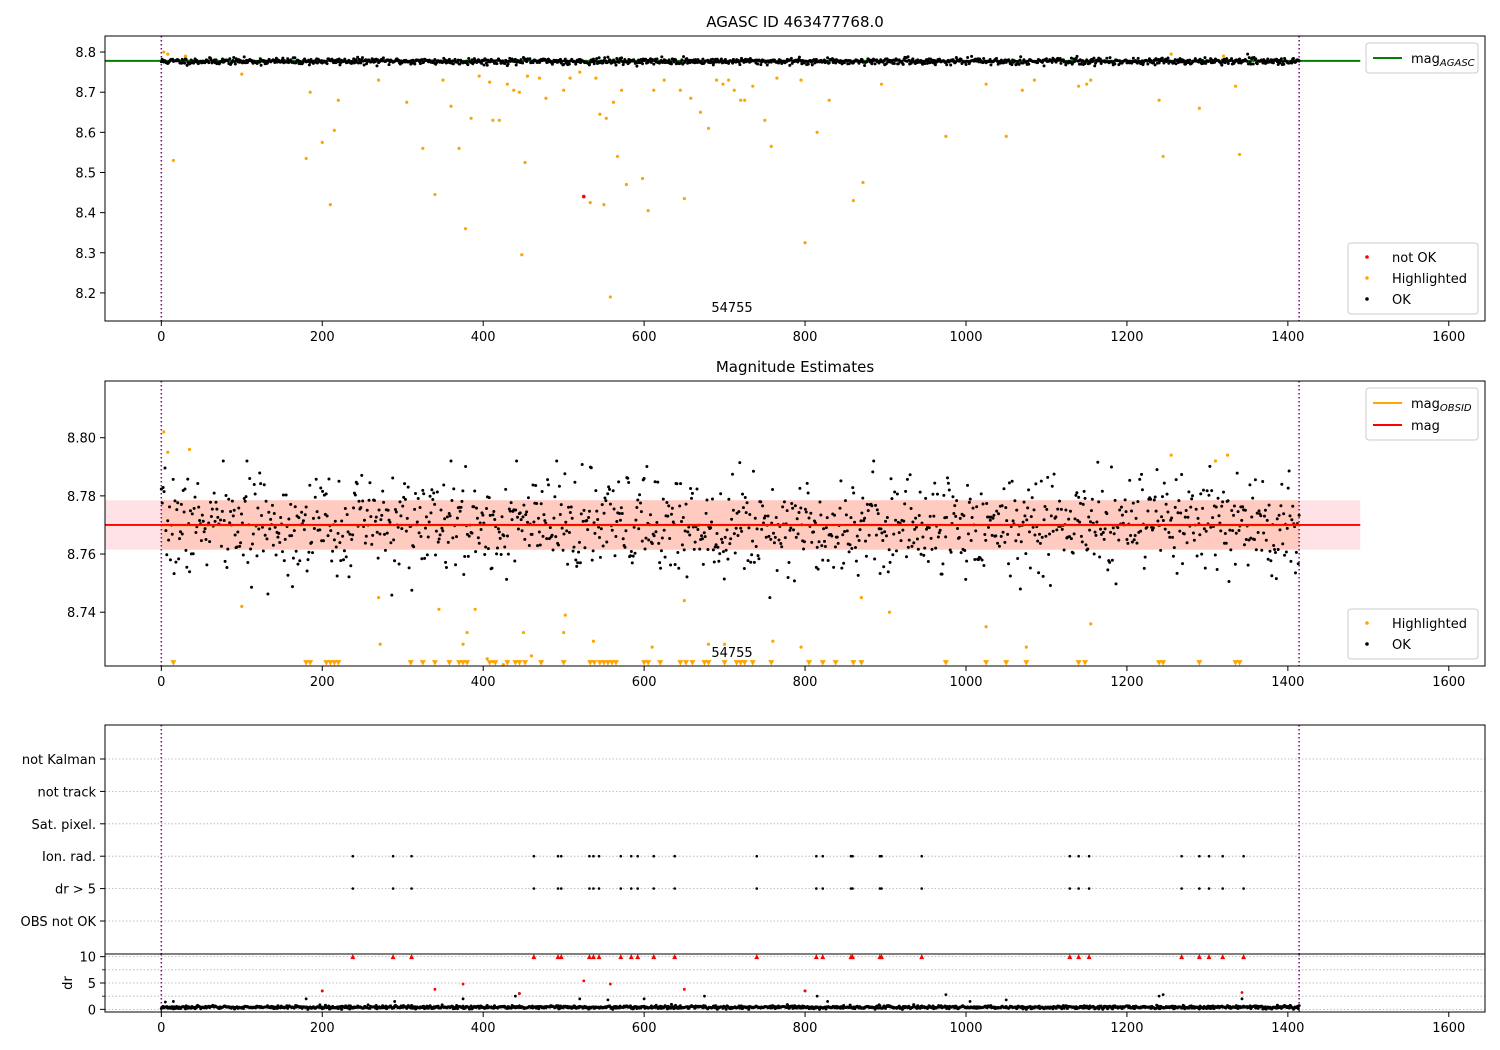 Image resolution: width=1500 pixels, height=1050 pixels. I want to click on dr-ok-point, so click(878, 1008).